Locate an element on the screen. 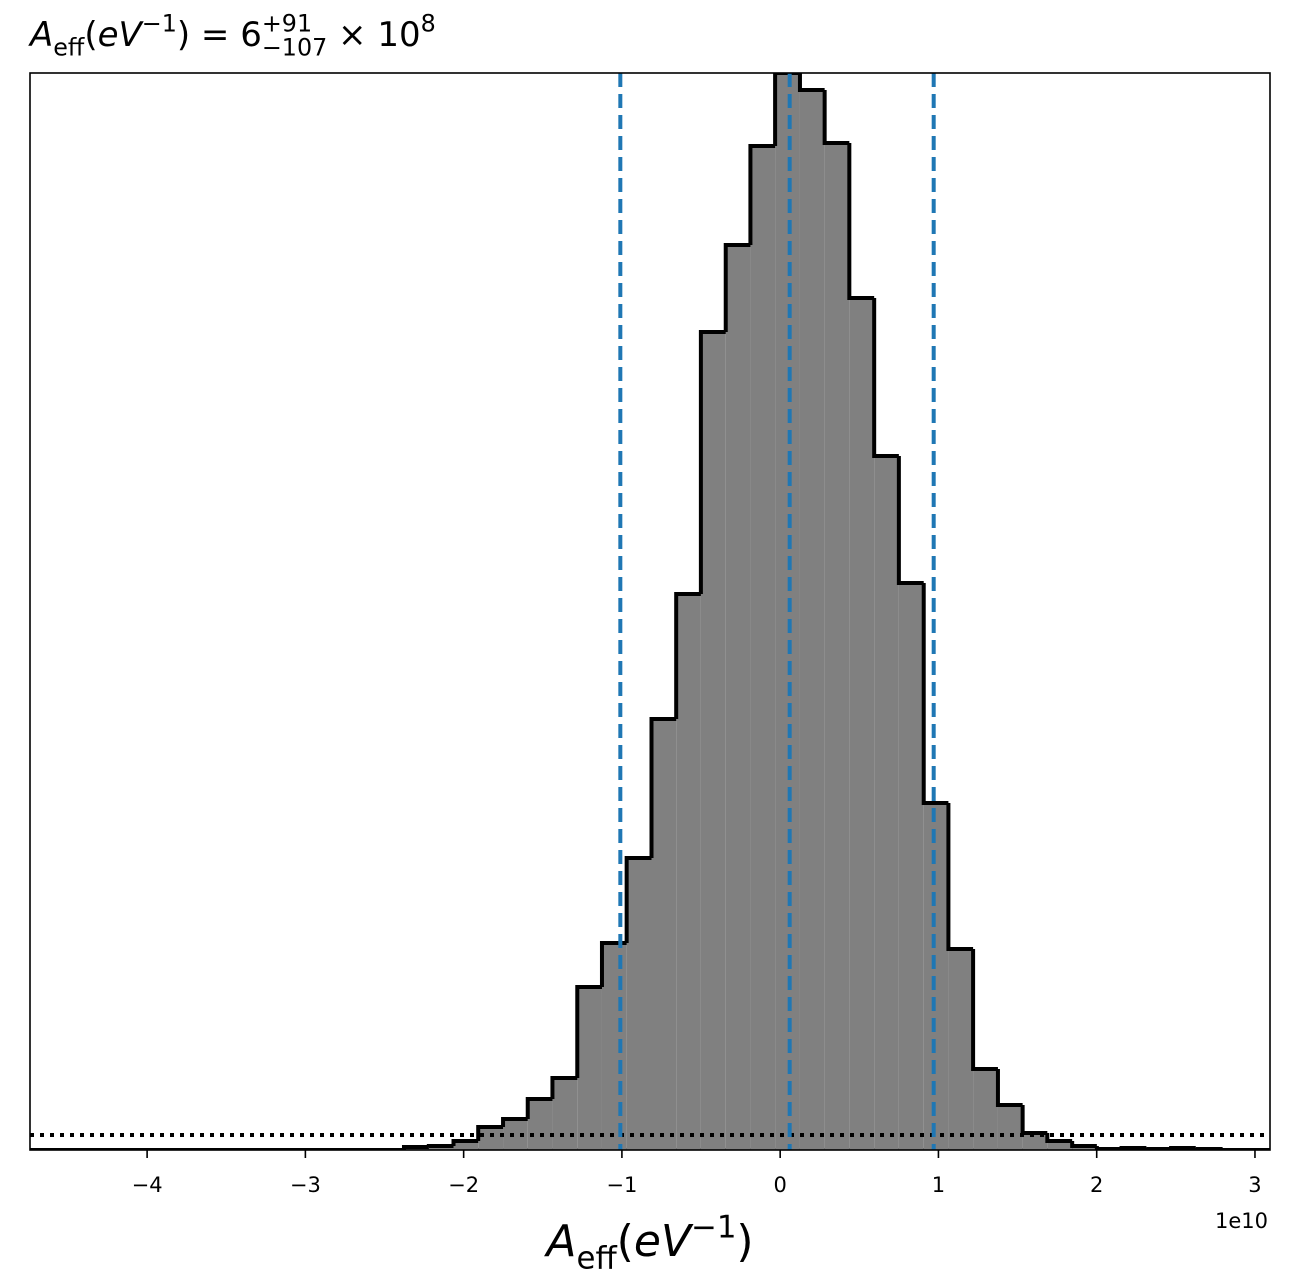  text-segment: ) = 6 is located at coordinates (219, 35).